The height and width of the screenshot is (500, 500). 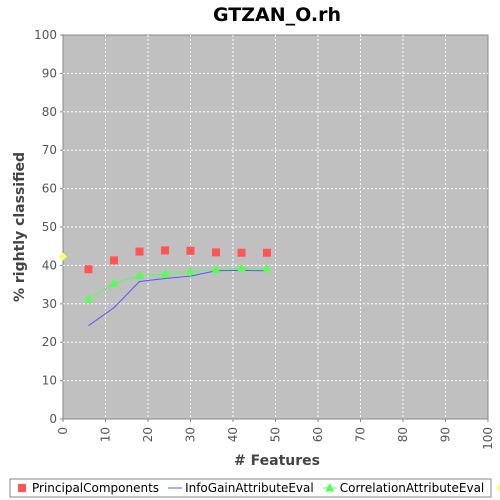 I want to click on y-tick-label: 10, so click(x=49, y=381).